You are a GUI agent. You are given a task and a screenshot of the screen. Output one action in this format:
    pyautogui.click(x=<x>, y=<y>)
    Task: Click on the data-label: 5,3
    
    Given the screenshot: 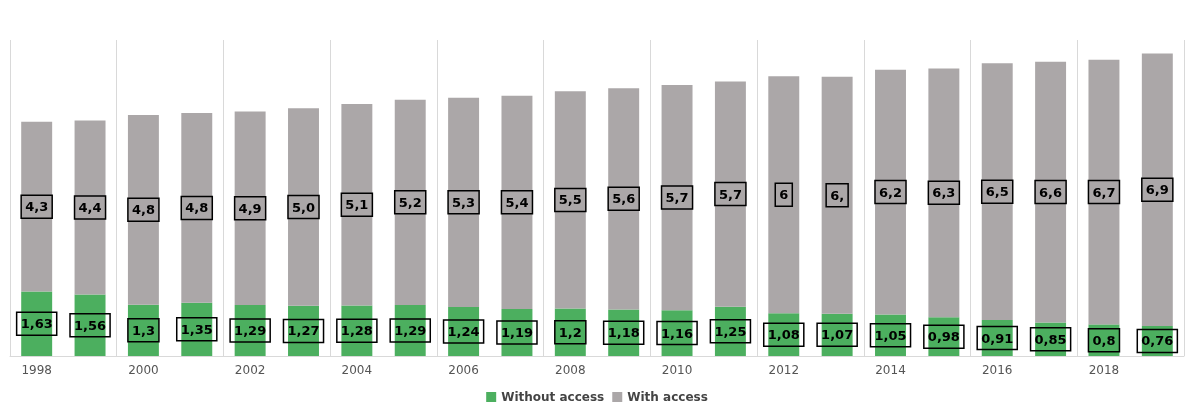 What is the action you would take?
    pyautogui.click(x=464, y=202)
    